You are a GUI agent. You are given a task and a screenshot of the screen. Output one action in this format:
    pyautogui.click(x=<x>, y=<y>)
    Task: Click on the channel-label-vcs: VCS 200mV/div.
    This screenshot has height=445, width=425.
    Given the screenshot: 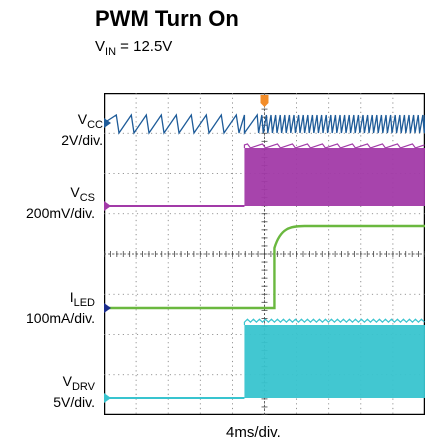 What is the action you would take?
    pyautogui.click(x=60, y=203)
    